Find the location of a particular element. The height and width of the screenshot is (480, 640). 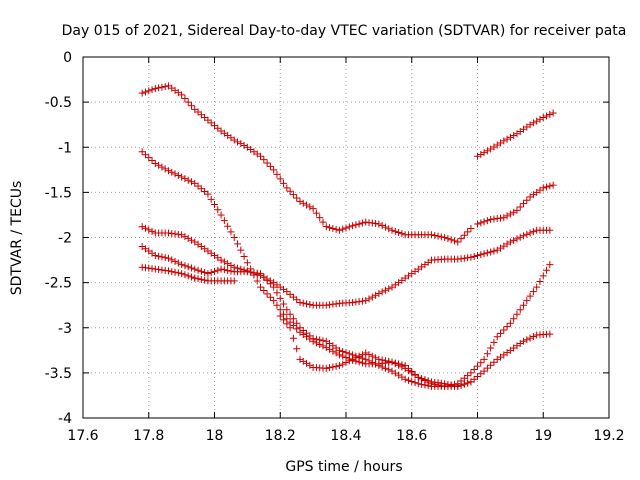

y-tick-label: -2 is located at coordinates (65, 239).